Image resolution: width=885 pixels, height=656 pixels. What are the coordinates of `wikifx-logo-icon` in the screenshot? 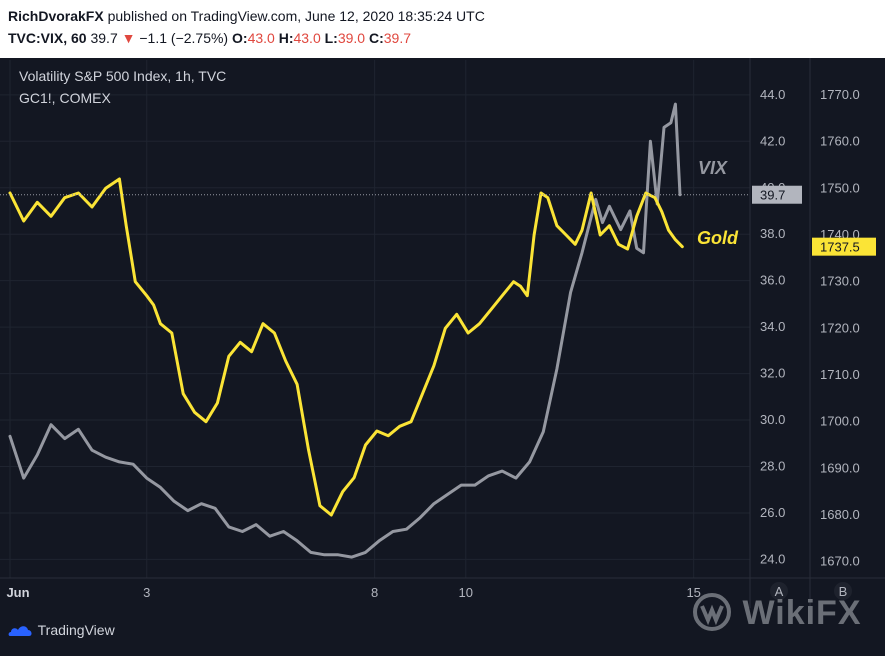 It's located at (712, 612).